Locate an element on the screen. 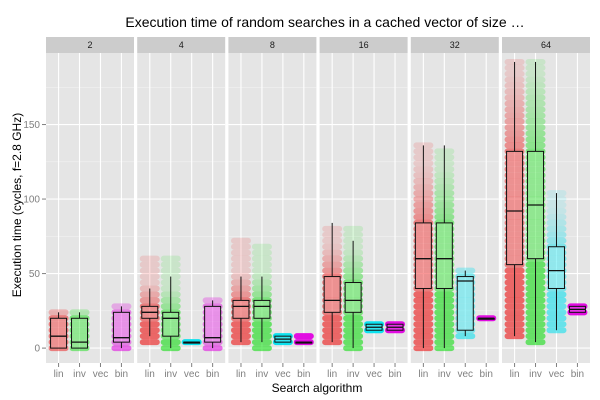  y-tick-label: 0 is located at coordinates (37, 349).